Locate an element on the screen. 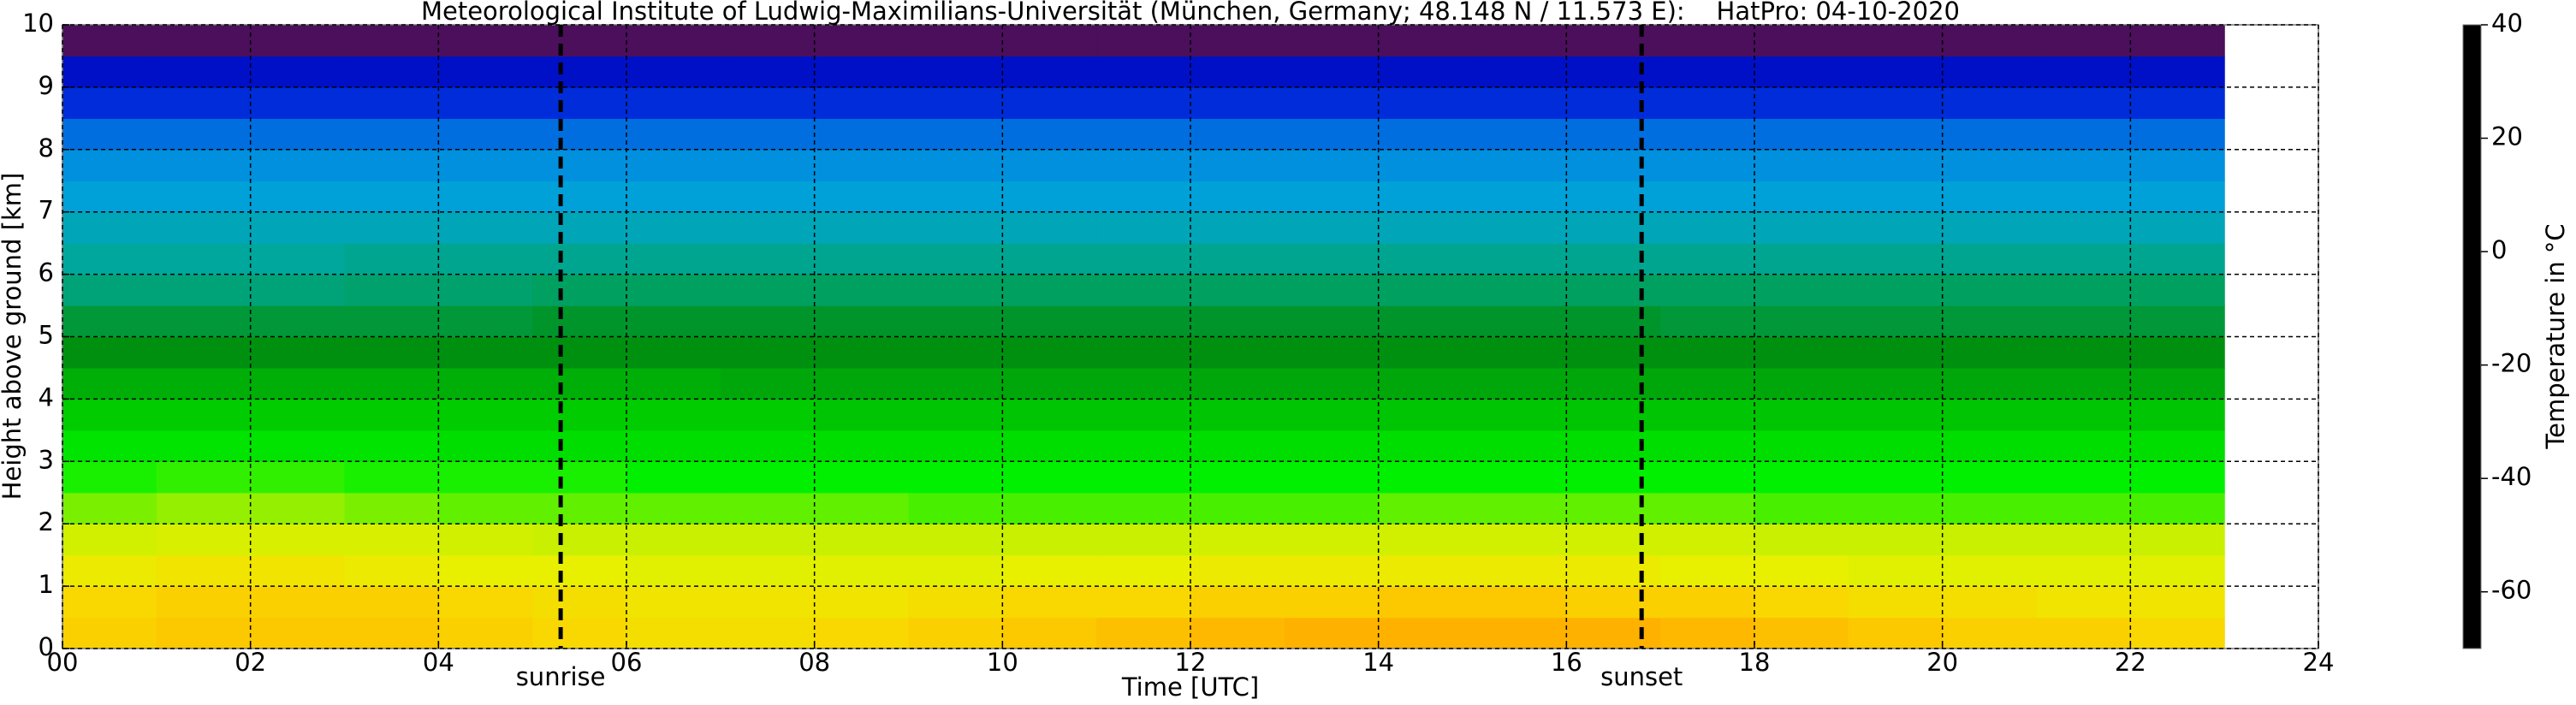 The width and height of the screenshot is (2576, 705). x-tick-label: 00 is located at coordinates (63, 662).